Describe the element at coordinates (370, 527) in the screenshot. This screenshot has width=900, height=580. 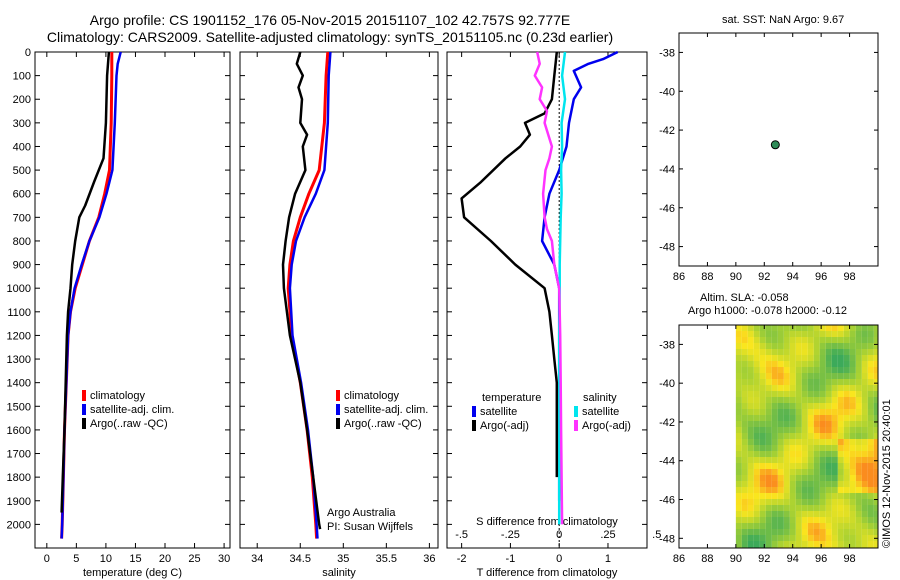
I see `annotation-line2: PI: Susan Wijffels` at that location.